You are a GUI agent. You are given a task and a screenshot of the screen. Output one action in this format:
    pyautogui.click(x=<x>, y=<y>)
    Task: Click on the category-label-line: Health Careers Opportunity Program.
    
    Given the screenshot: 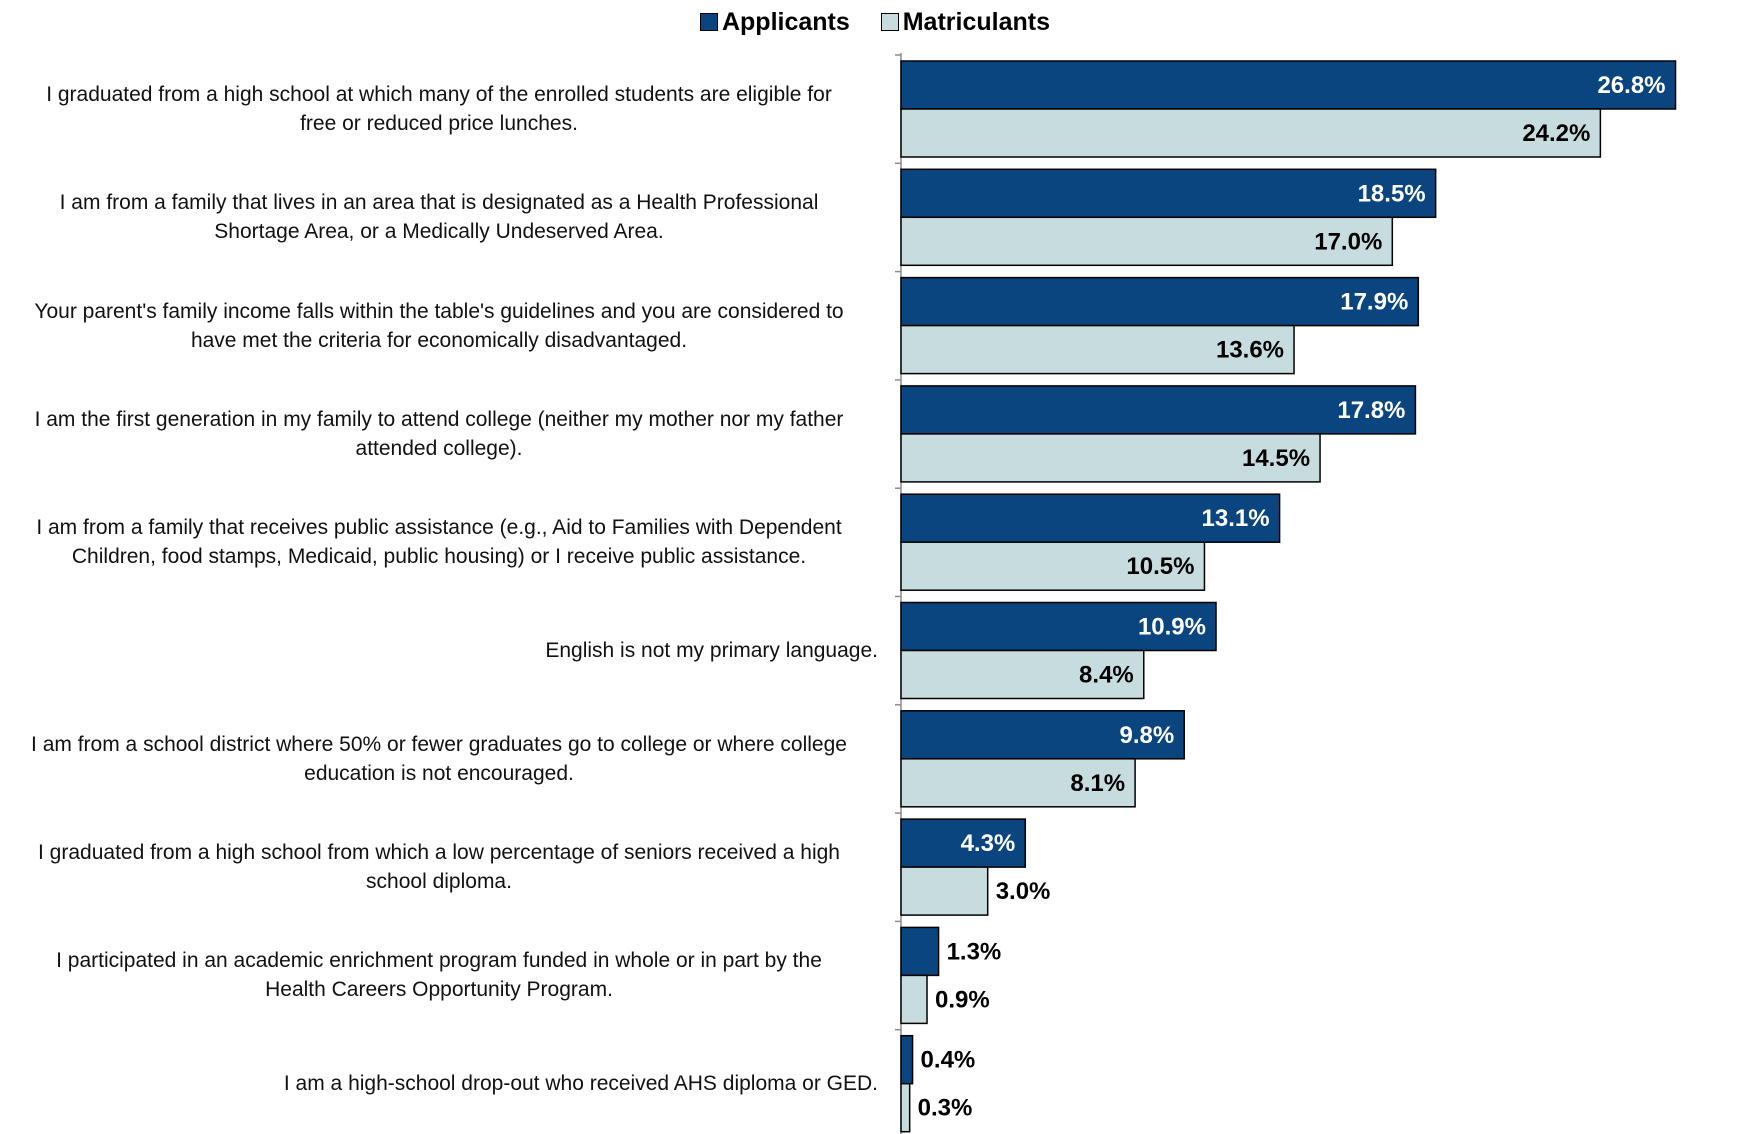 What is the action you would take?
    pyautogui.click(x=439, y=990)
    